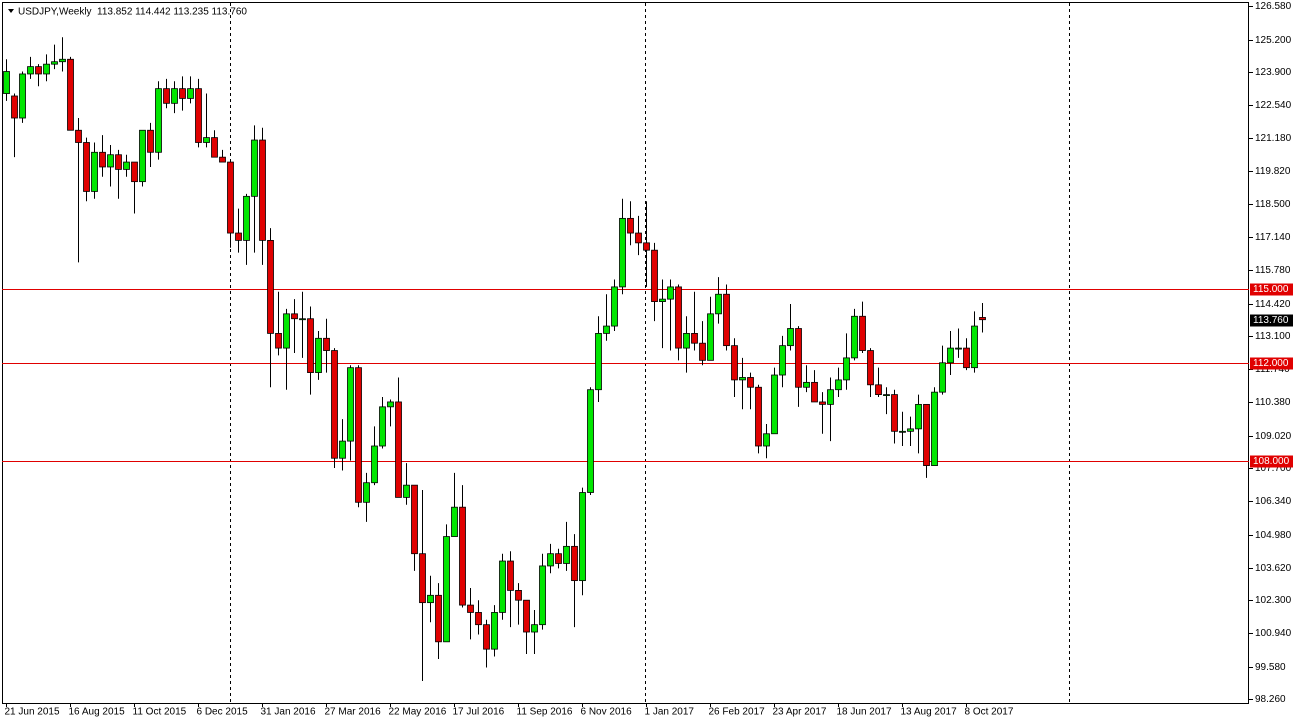  I want to click on level-label: 112.000, so click(1271, 363).